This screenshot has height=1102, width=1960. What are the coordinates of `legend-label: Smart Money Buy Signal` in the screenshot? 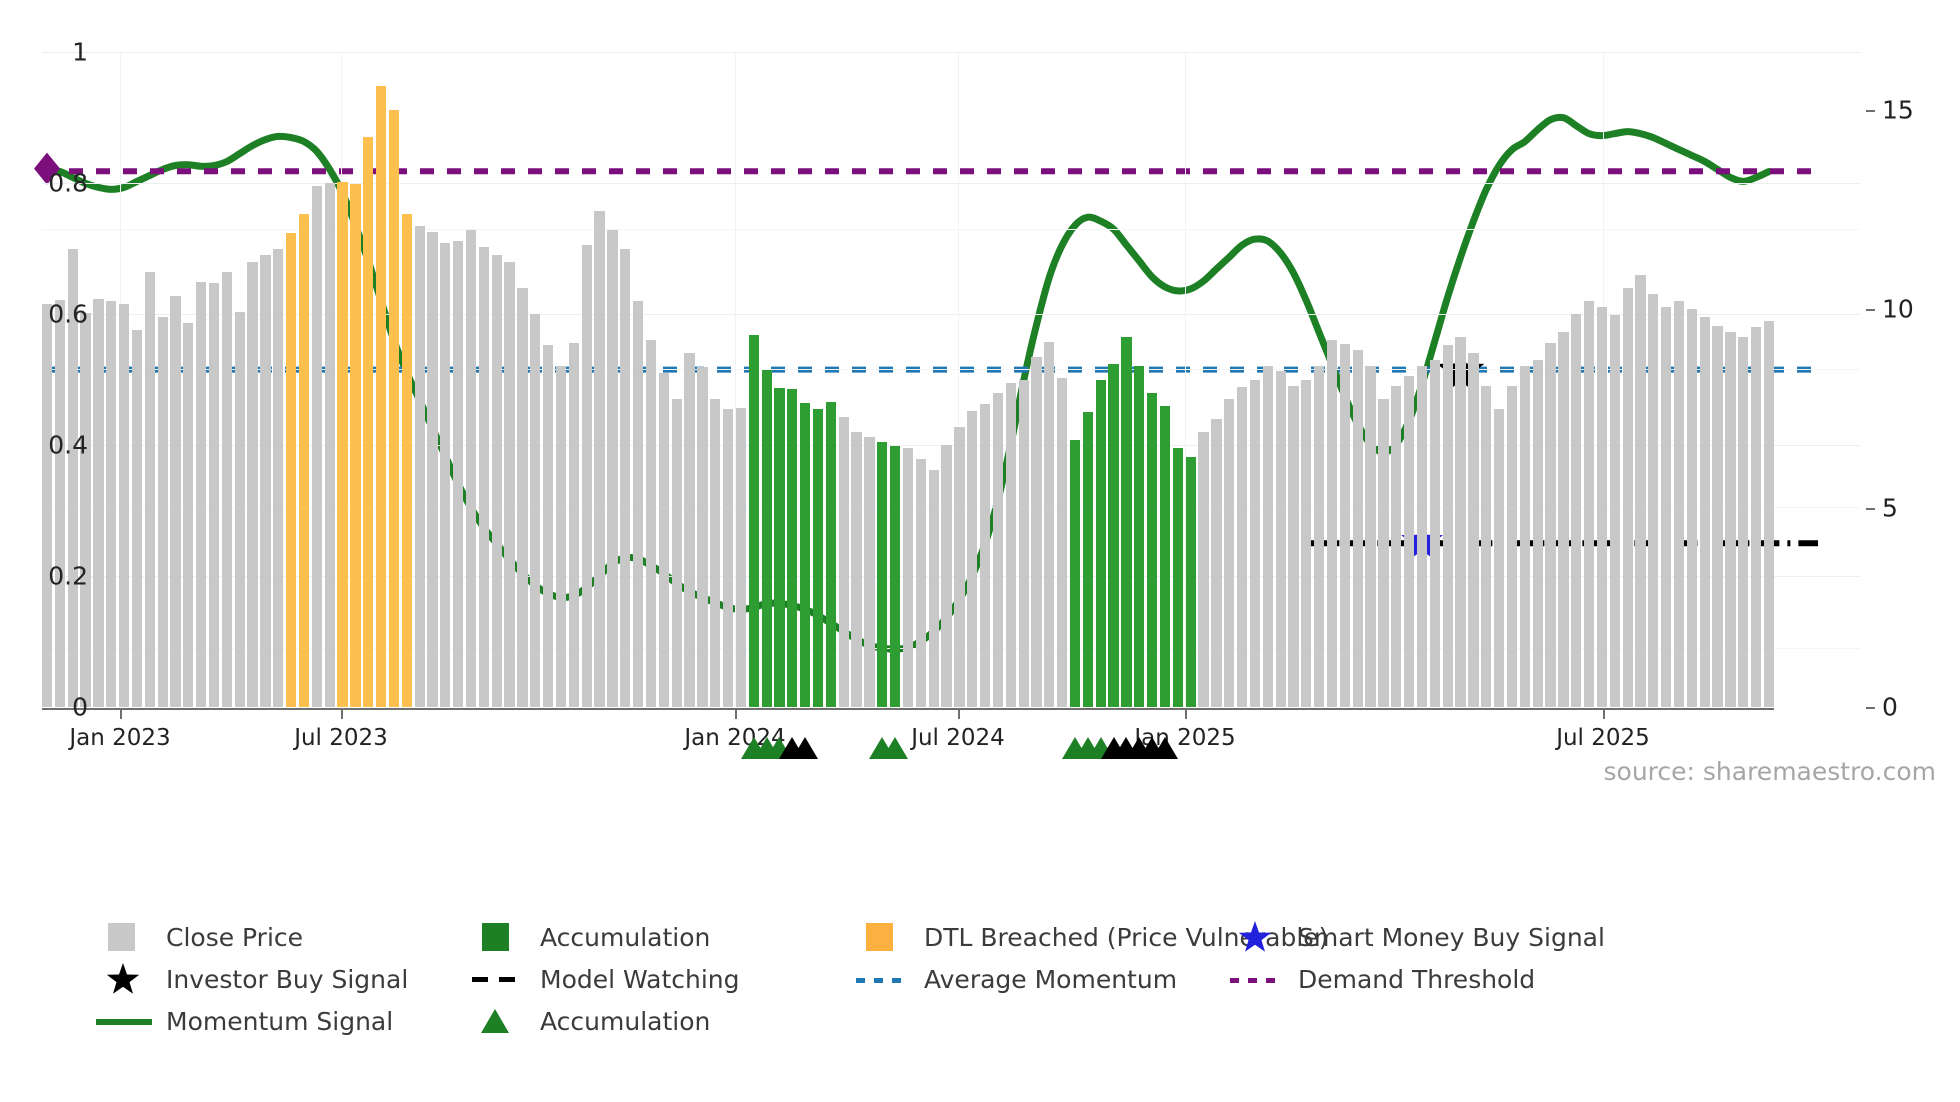 It's located at (1451, 937).